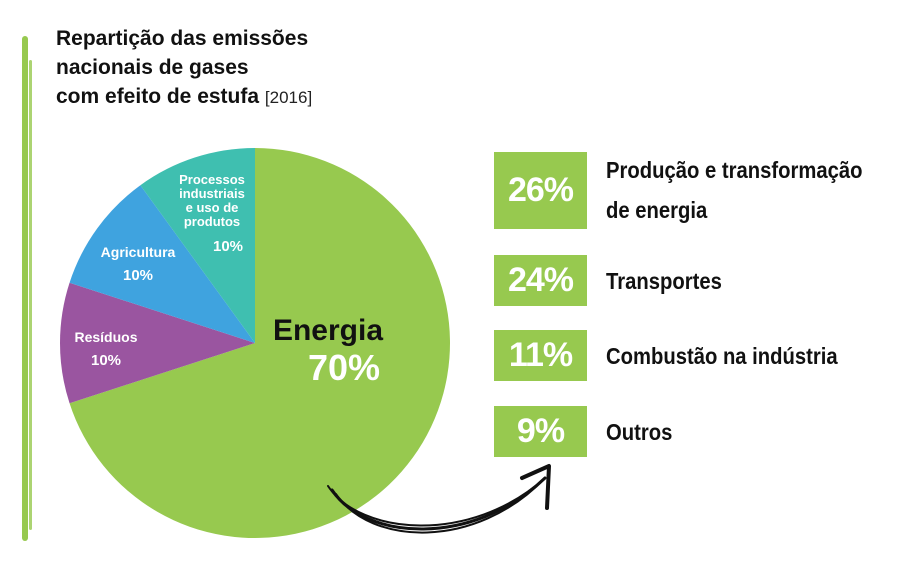 The width and height of the screenshot is (900, 573). I want to click on breakdown-row: 24% Transportes, so click(616, 280).